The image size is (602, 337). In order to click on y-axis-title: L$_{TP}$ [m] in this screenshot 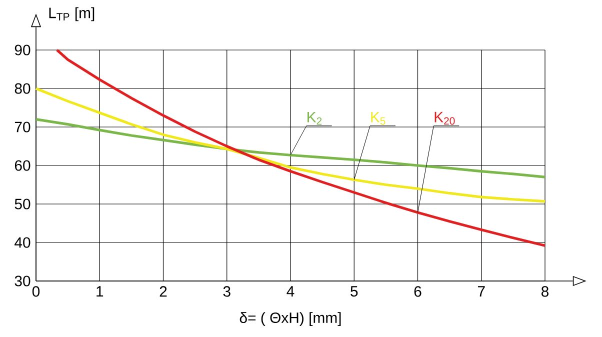, I will do `click(71, 14)`.